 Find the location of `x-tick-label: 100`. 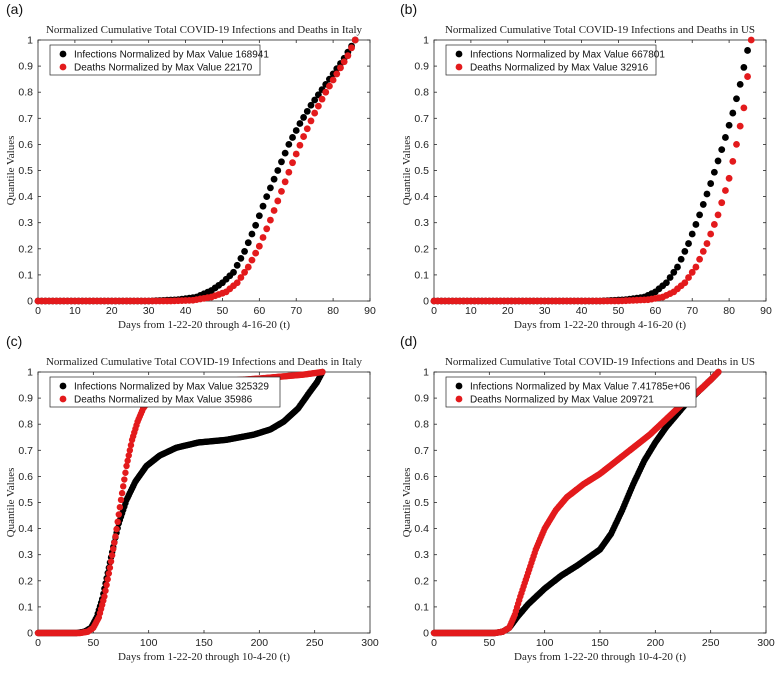

x-tick-label: 100 is located at coordinates (545, 643).